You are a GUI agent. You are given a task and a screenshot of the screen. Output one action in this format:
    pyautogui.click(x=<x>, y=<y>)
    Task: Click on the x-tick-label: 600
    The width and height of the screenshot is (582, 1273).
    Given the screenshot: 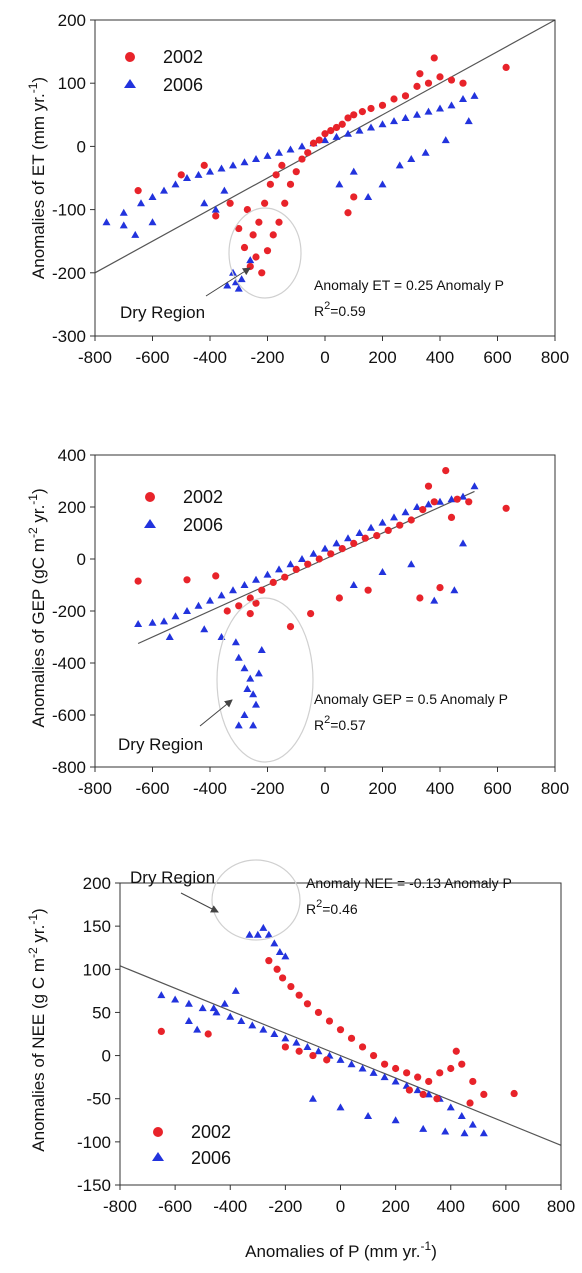 What is the action you would take?
    pyautogui.click(x=506, y=1206)
    